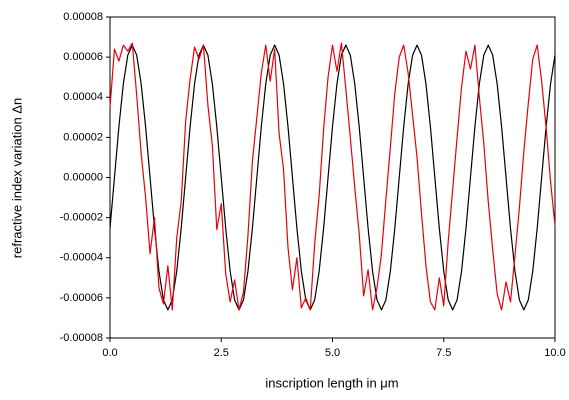 This screenshot has height=400, width=569. I want to click on x-tick-label: 5.0, so click(332, 353).